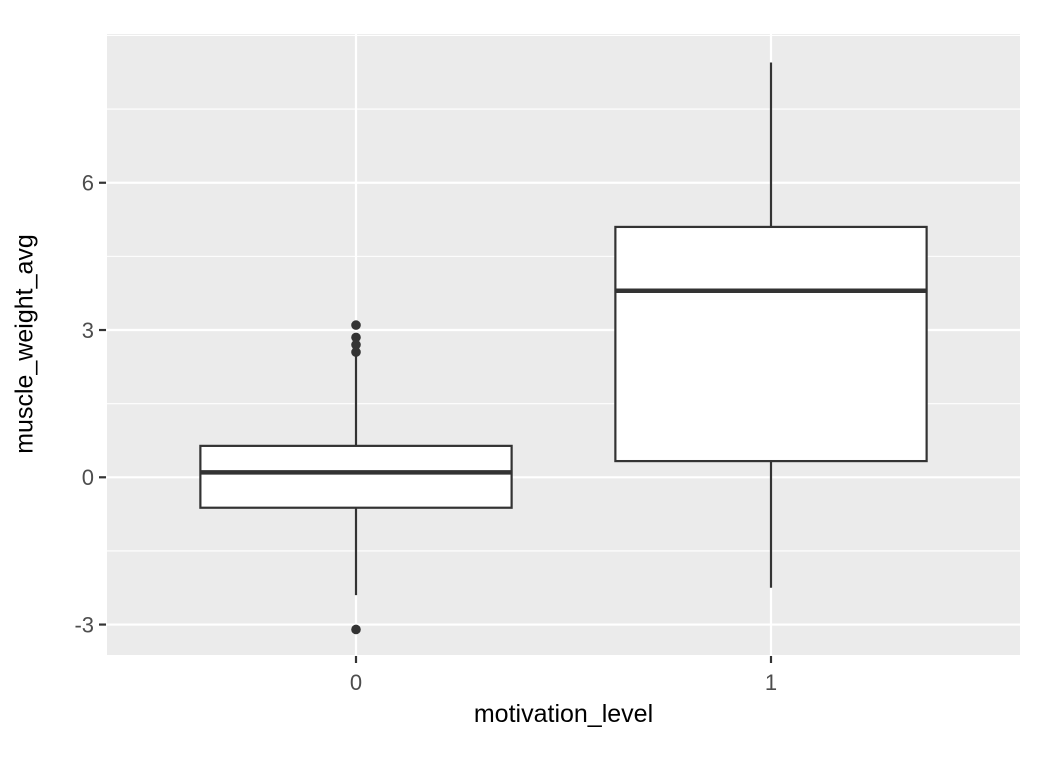 This screenshot has height=768, width=1048. Describe the element at coordinates (84, 624) in the screenshot. I see `y-tick-label: -3` at that location.